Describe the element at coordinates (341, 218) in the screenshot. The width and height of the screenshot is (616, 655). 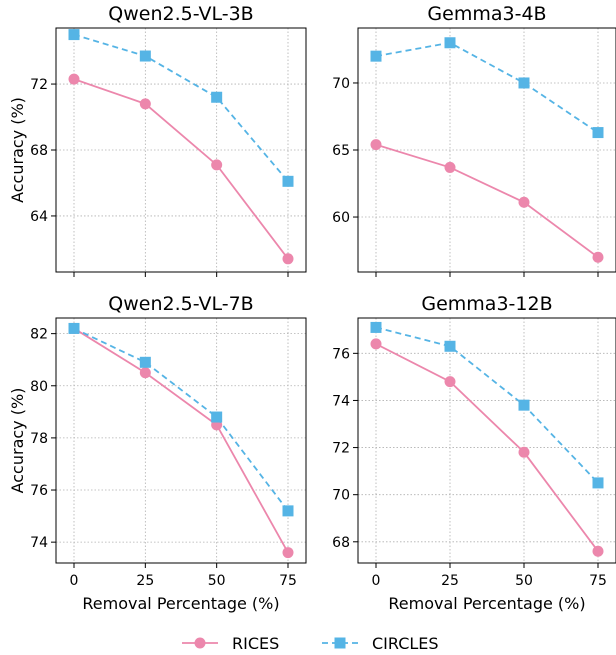
I see `y-tick-label: 60` at that location.